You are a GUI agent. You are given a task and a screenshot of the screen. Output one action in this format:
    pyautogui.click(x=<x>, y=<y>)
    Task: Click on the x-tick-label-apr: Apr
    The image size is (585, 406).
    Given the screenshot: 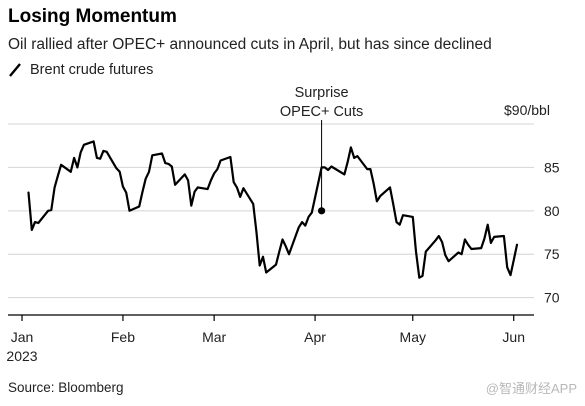 What is the action you would take?
    pyautogui.click(x=315, y=337)
    